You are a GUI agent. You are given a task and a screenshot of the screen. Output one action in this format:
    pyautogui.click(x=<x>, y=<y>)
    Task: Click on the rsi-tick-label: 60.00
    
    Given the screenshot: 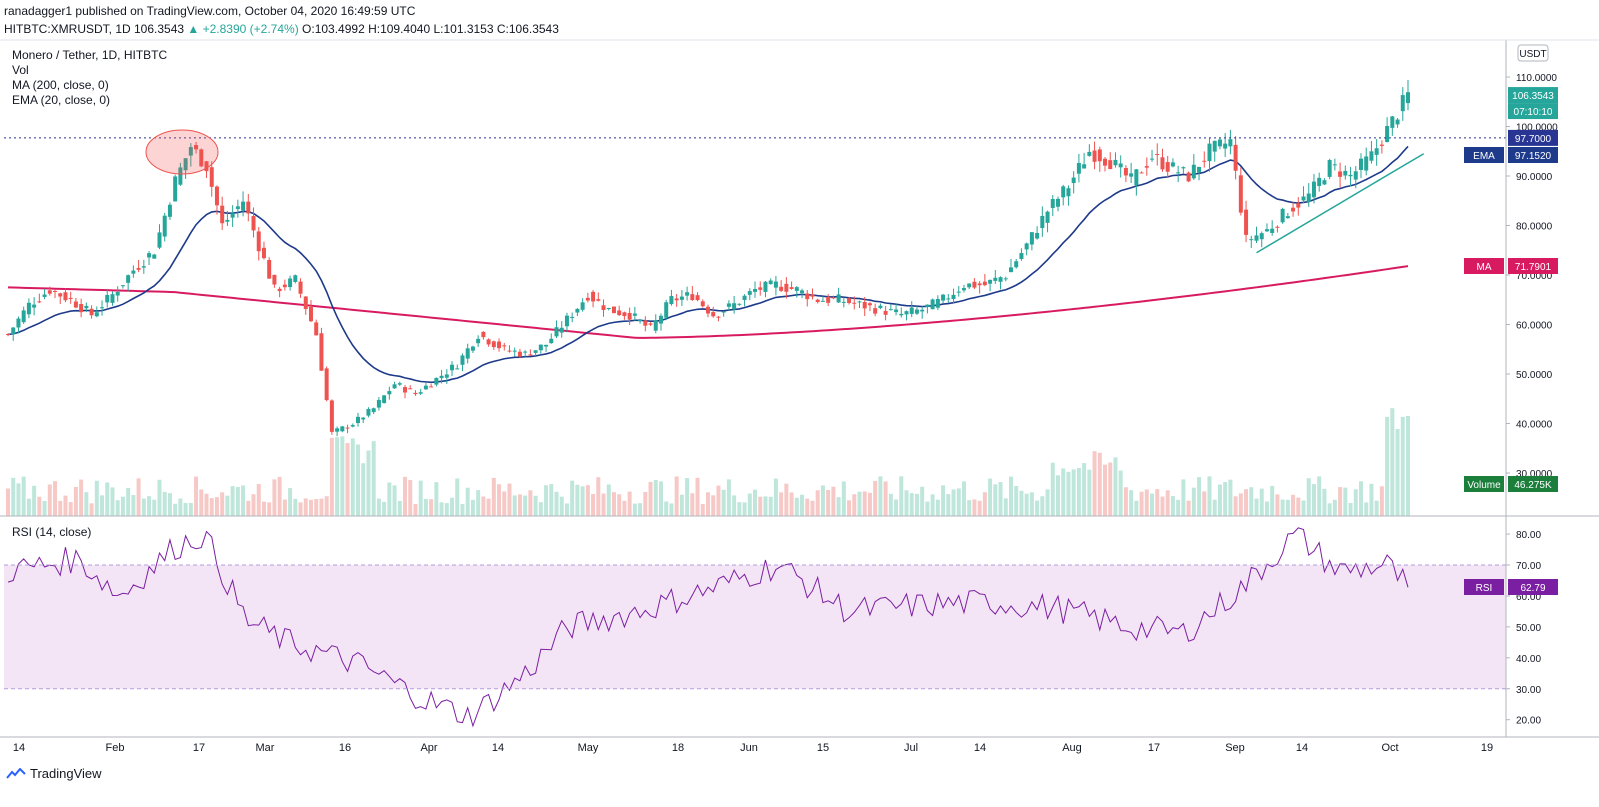 What is the action you would take?
    pyautogui.click(x=1528, y=597)
    